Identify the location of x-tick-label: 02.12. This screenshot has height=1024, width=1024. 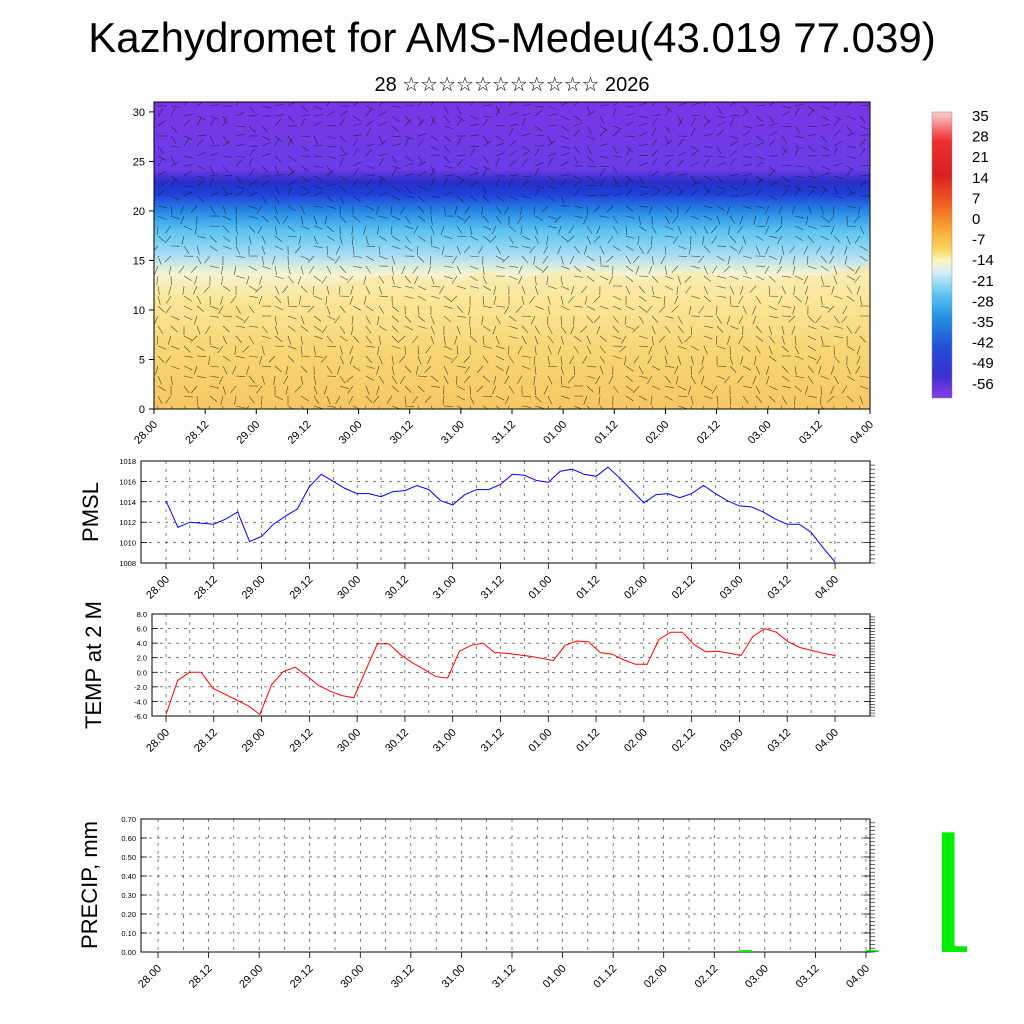
(706, 977).